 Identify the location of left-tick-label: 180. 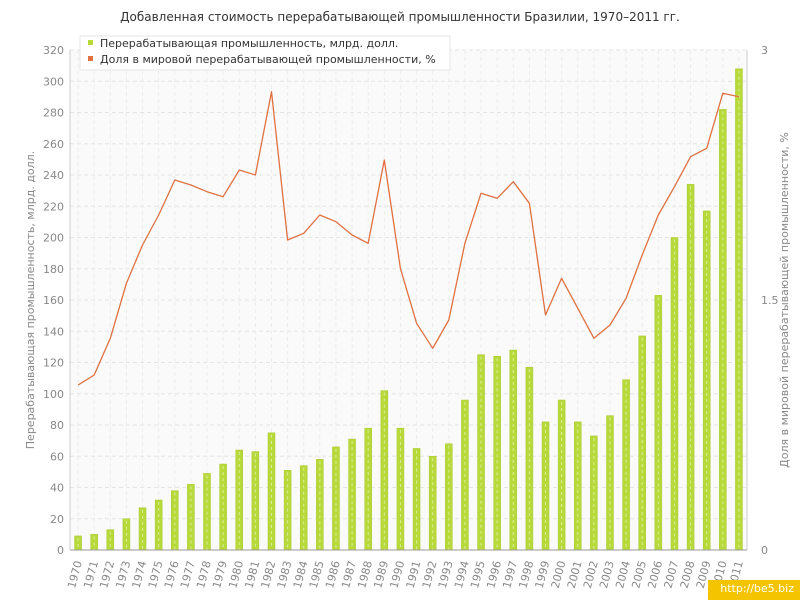
(53, 269).